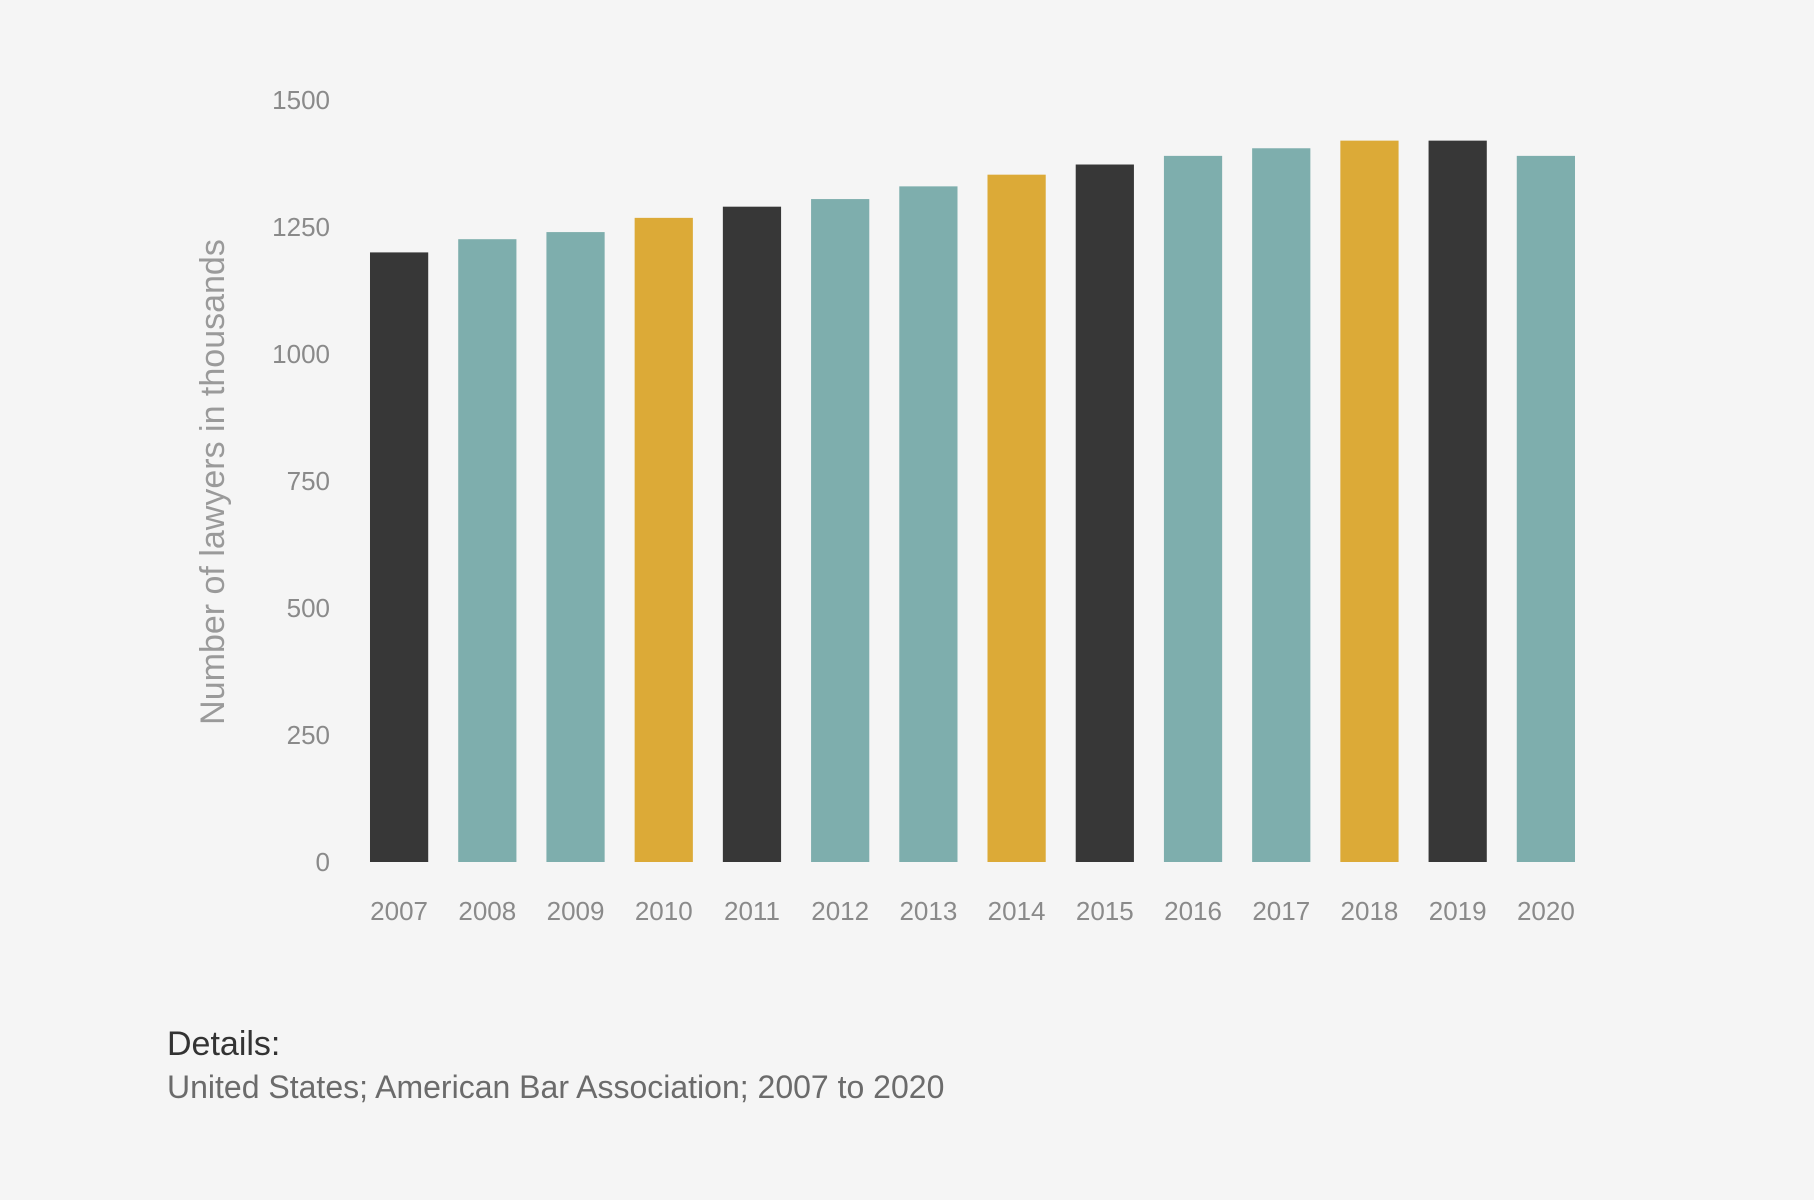 The image size is (1814, 1200). Describe the element at coordinates (308, 481) in the screenshot. I see `y-tick-label: 750` at that location.